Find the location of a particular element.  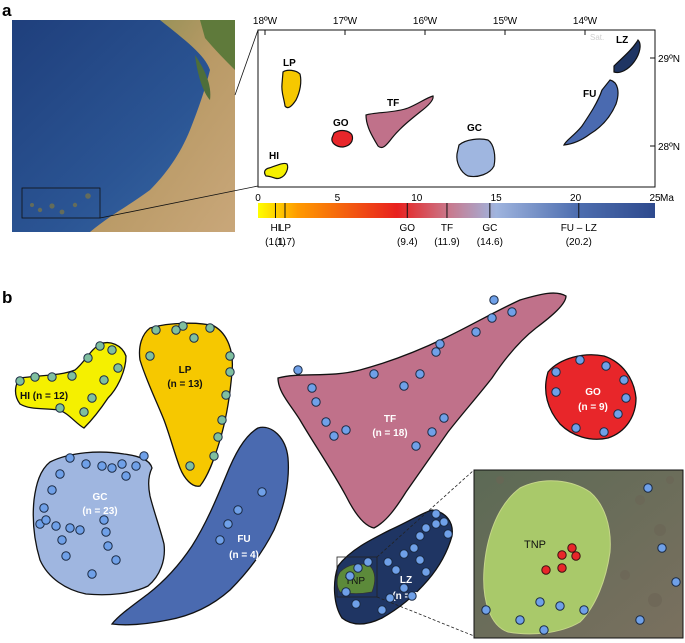

age-unit-label: Ma is located at coordinates (667, 198).